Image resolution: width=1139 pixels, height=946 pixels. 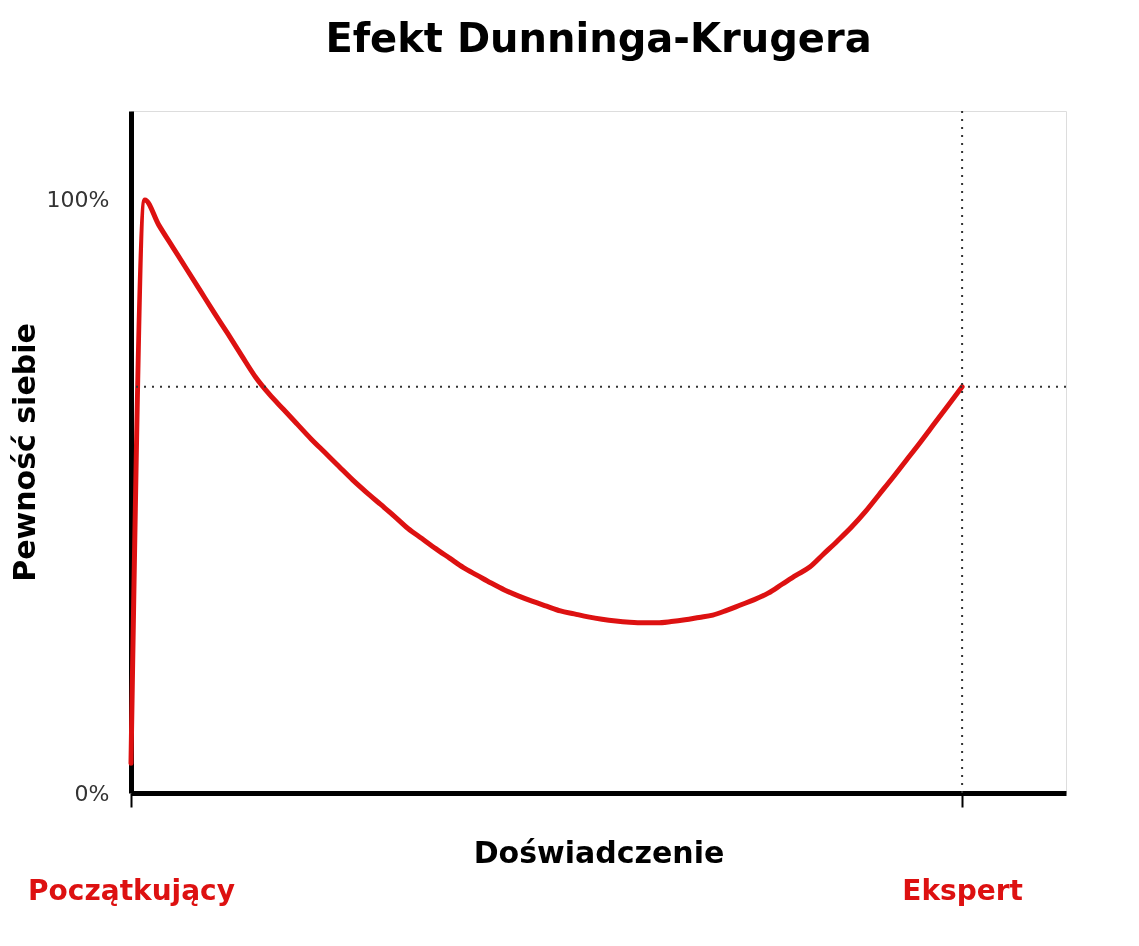 What do you see at coordinates (24, 452) in the screenshot?
I see `y-axis-title: Pewność siebie` at bounding box center [24, 452].